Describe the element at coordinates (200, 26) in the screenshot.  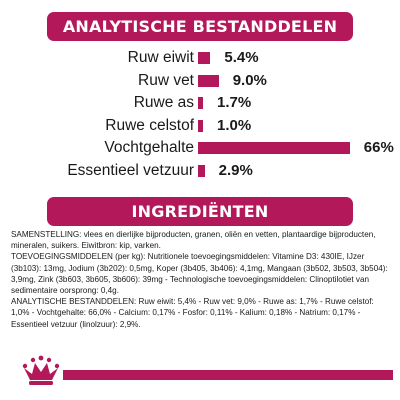
I see `analytic-section-title: ANALYTISCHE BESTANDDELEN` at that location.